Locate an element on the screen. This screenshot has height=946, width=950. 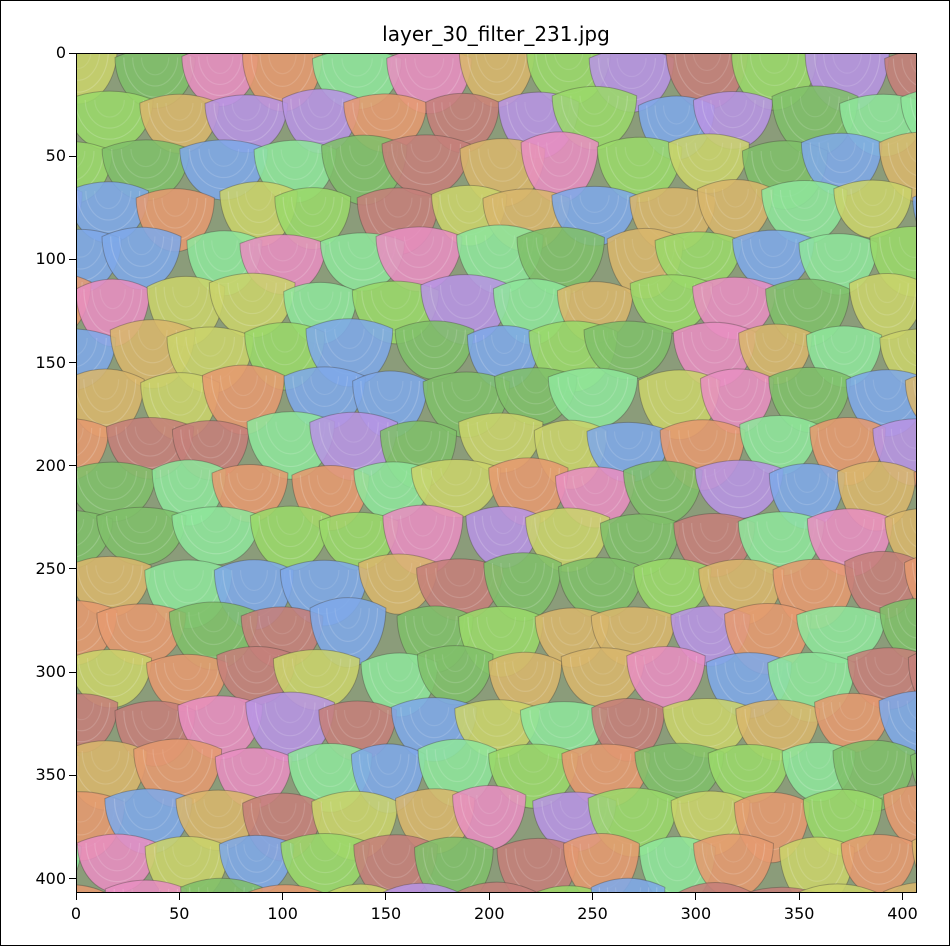
x-tick-label: 350 is located at coordinates (799, 913).